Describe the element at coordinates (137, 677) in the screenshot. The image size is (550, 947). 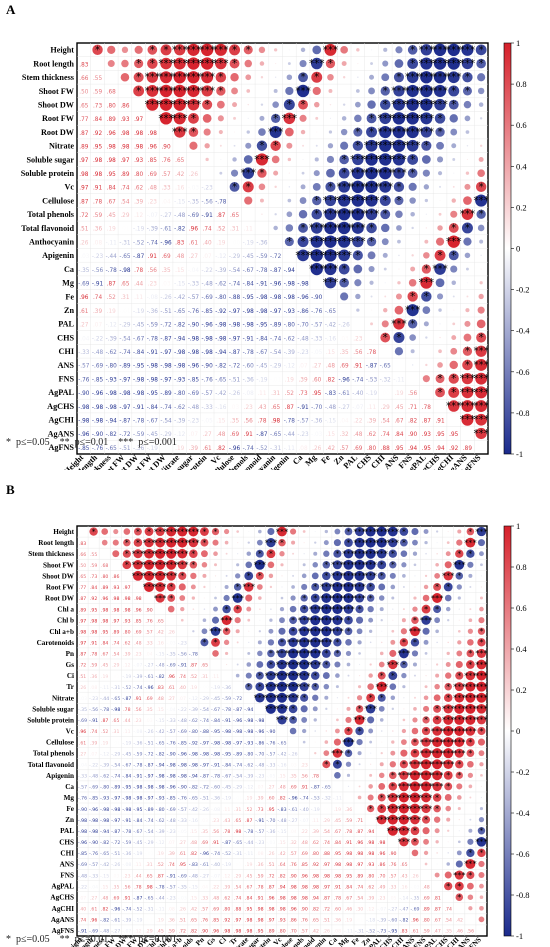
I see `correlation-value: -.39` at that location.